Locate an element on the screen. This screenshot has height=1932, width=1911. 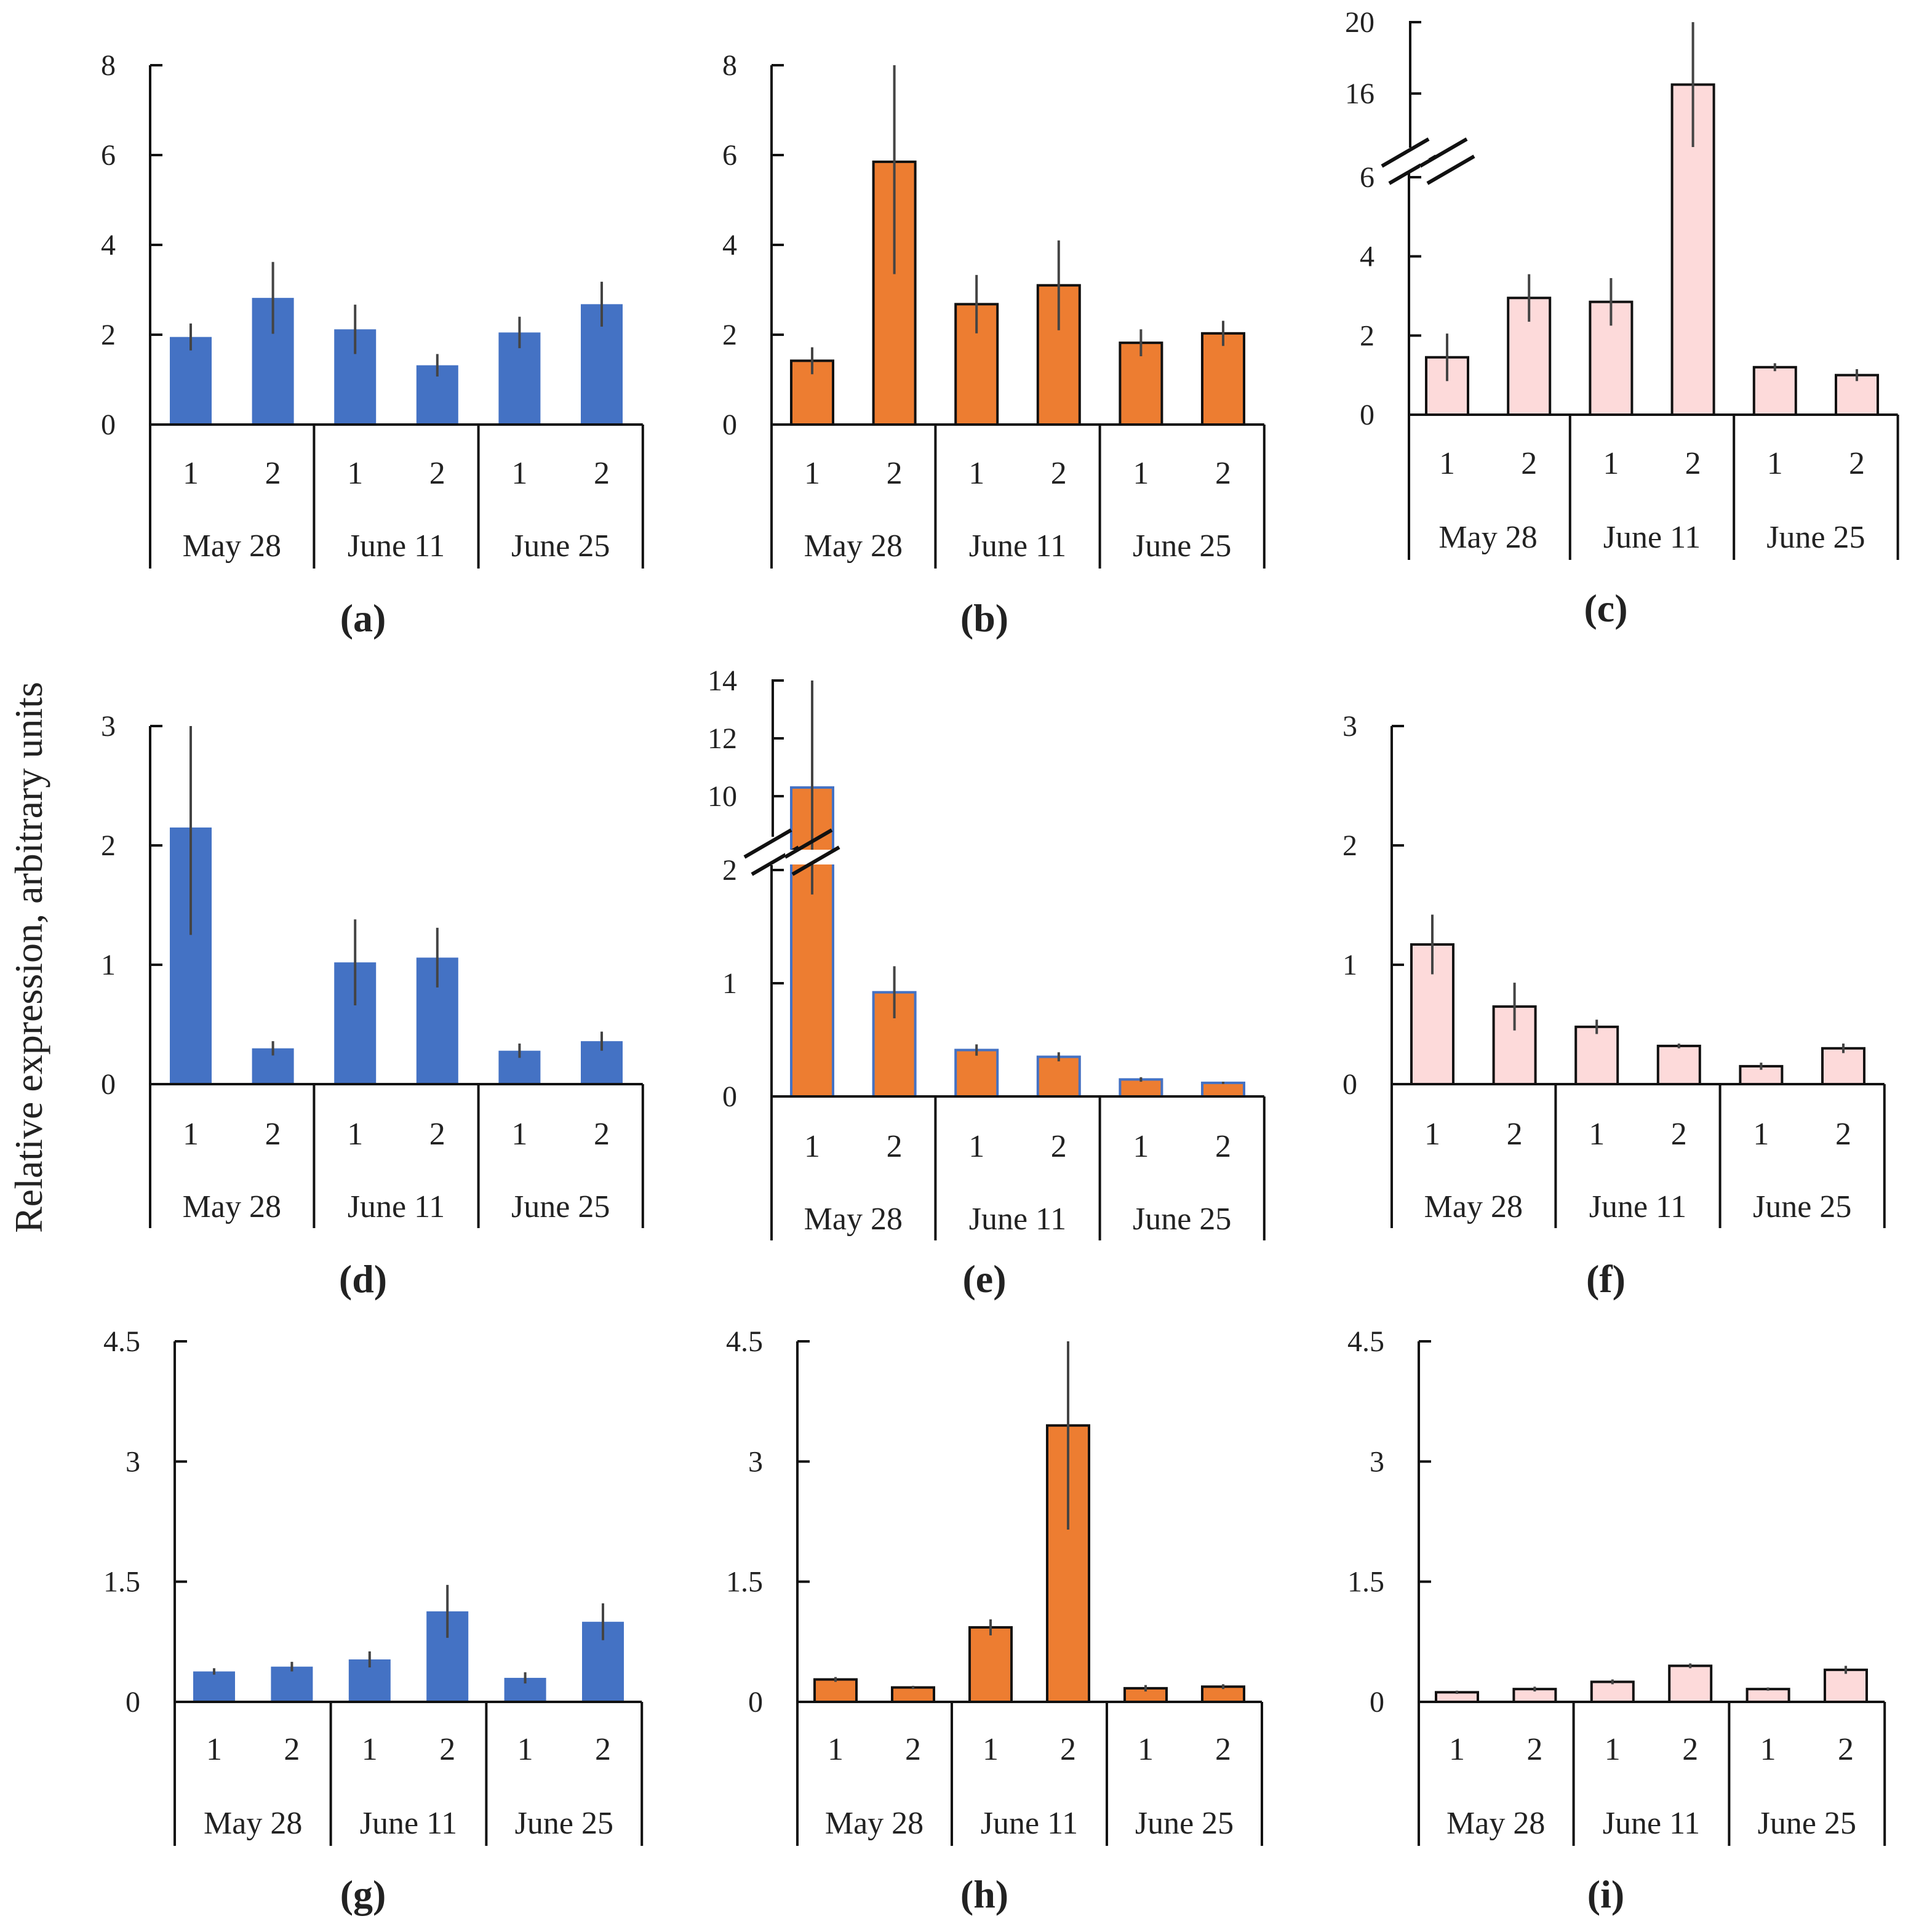
chart-panel-b: 0 2 4 6 8 1 2 1 2 1 2 May 28 June 11 June 25 (b) is located at coordinates (994, 344).